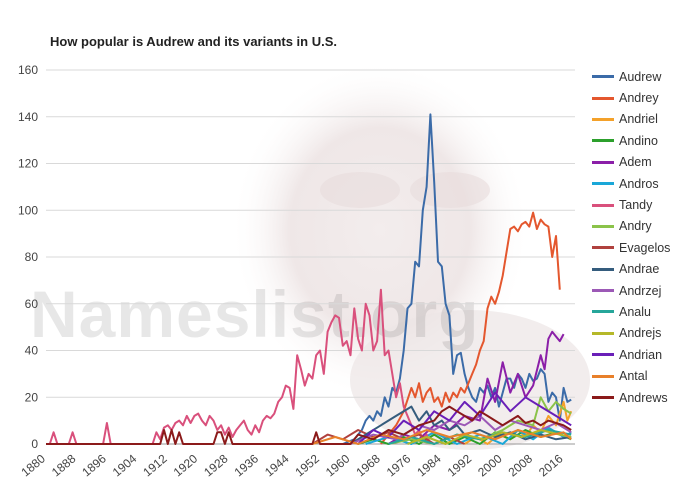  I want to click on legend-item-andry: Andry, so click(644, 226).